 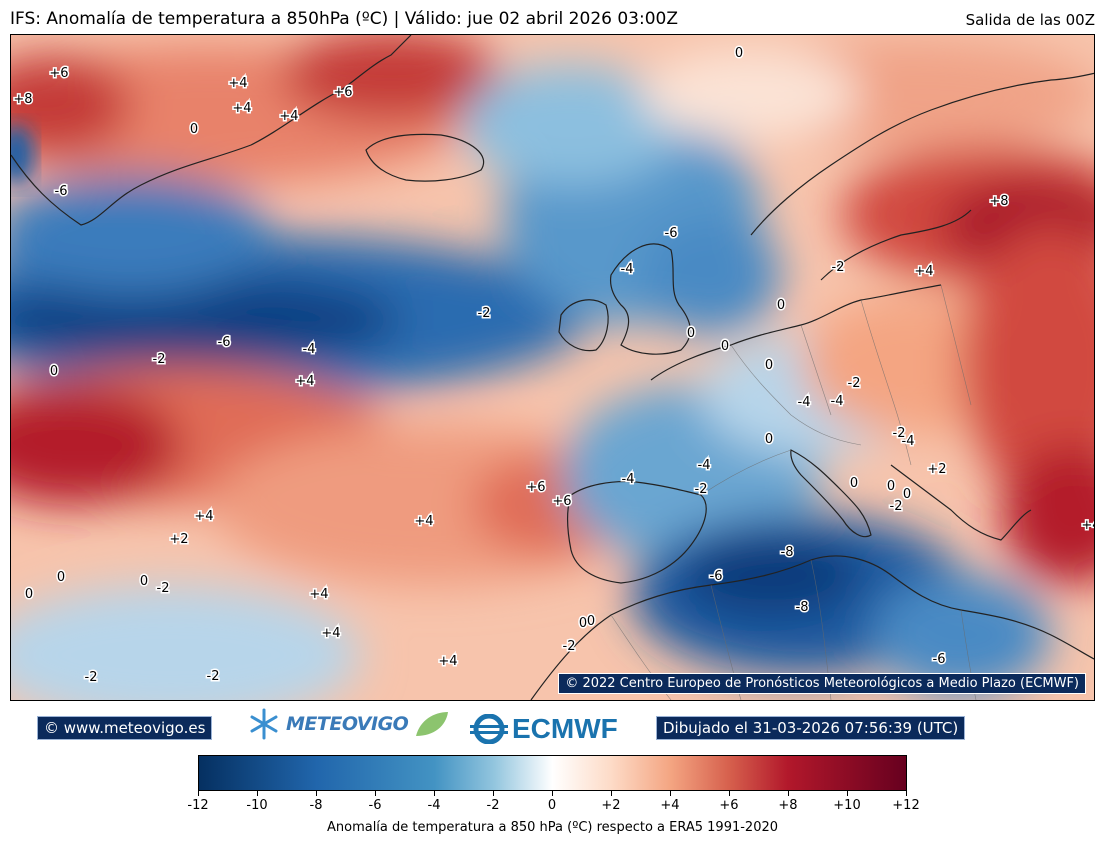 I want to click on colorbar-tick-label: +6, so click(x=729, y=805).